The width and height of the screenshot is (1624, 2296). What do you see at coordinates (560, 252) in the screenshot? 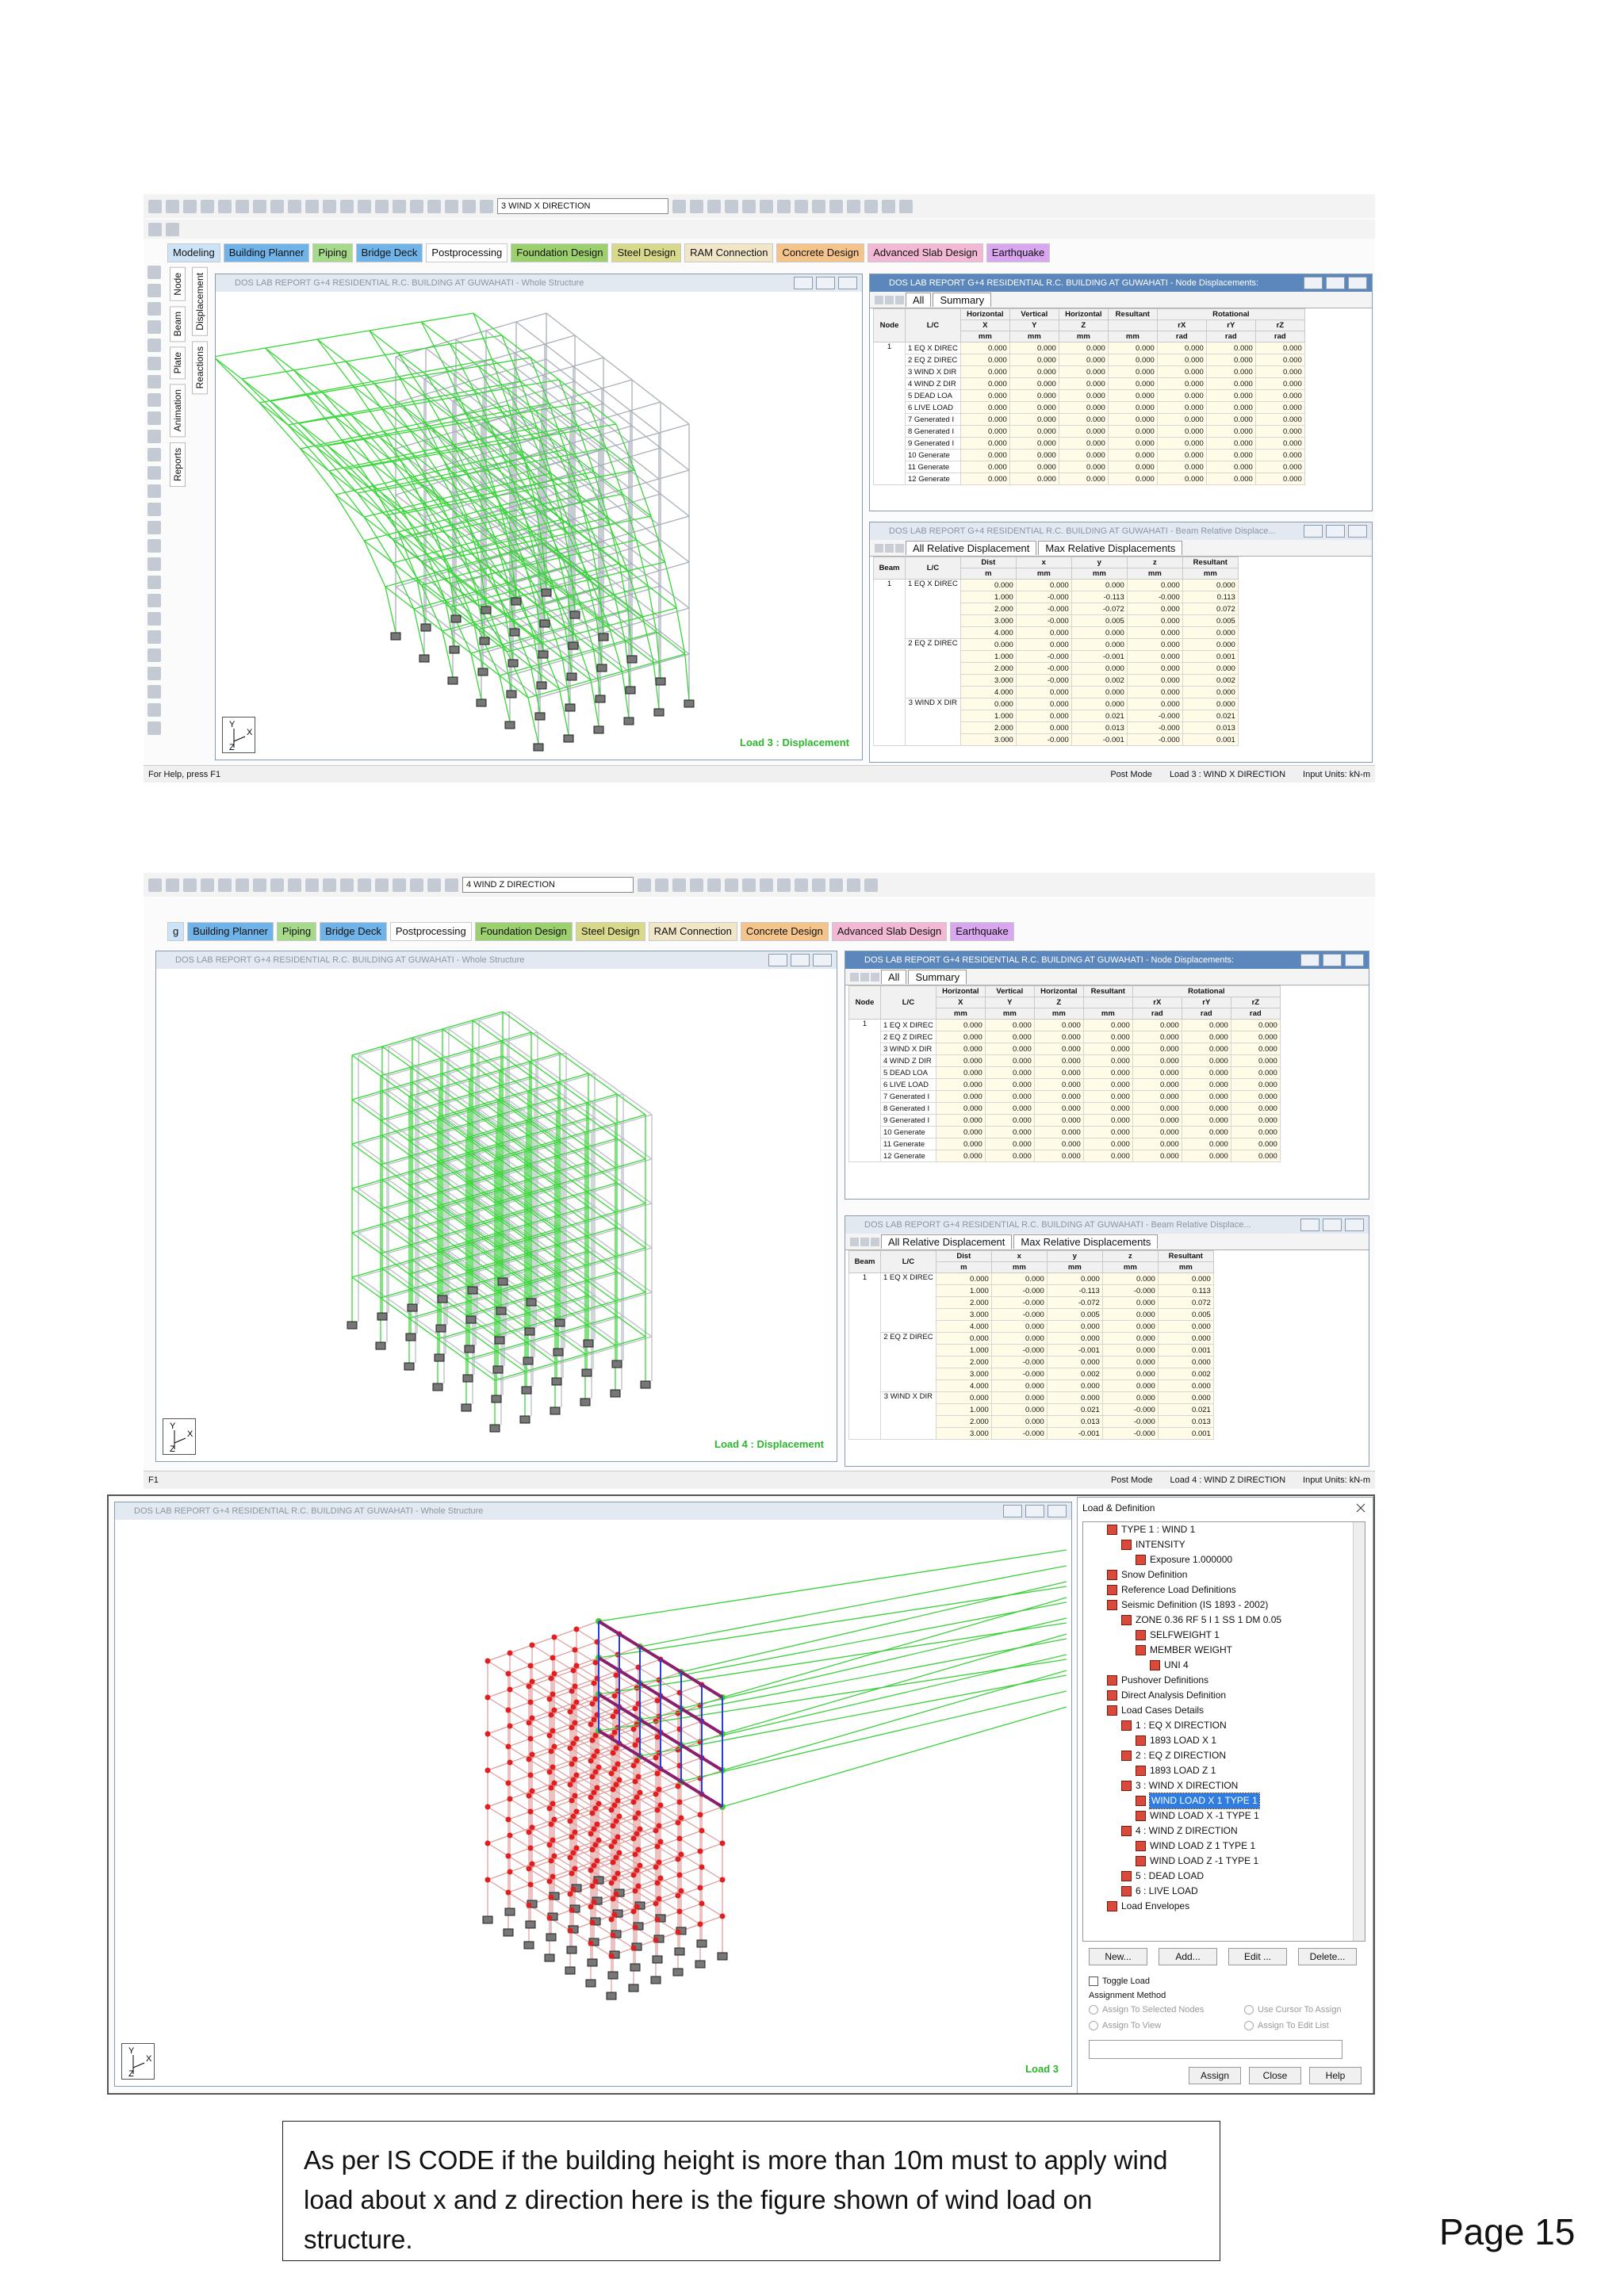
I see `ribbon-tab: Foundation Design` at bounding box center [560, 252].